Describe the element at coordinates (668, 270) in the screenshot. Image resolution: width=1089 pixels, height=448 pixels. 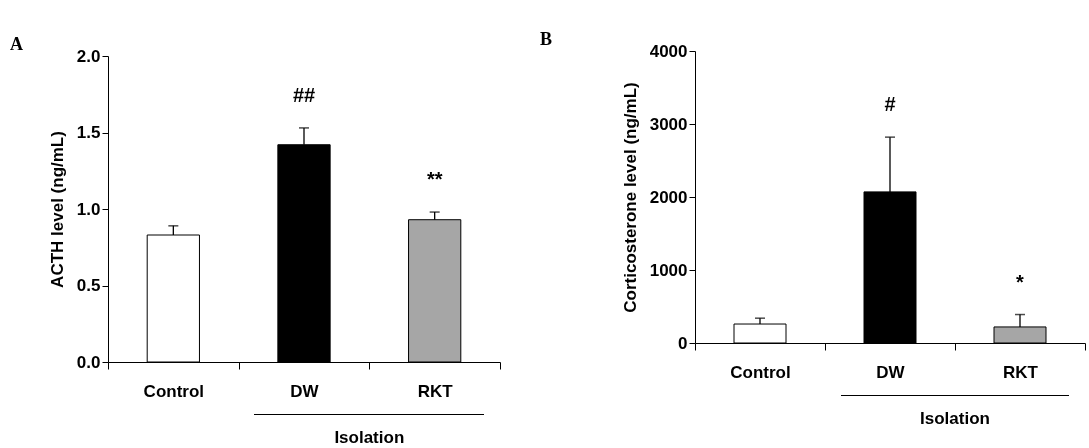
I see `y-tick-label: 1000` at that location.